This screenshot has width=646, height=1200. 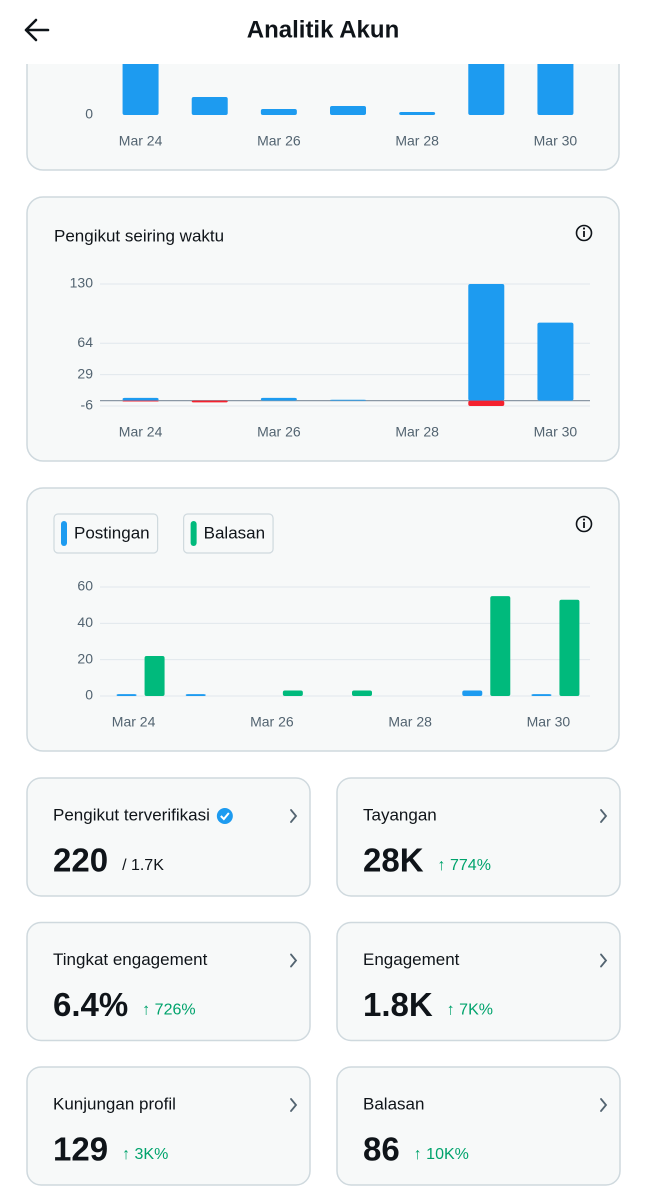 I want to click on card-detail: ↑ 7K%, so click(x=470, y=1010).